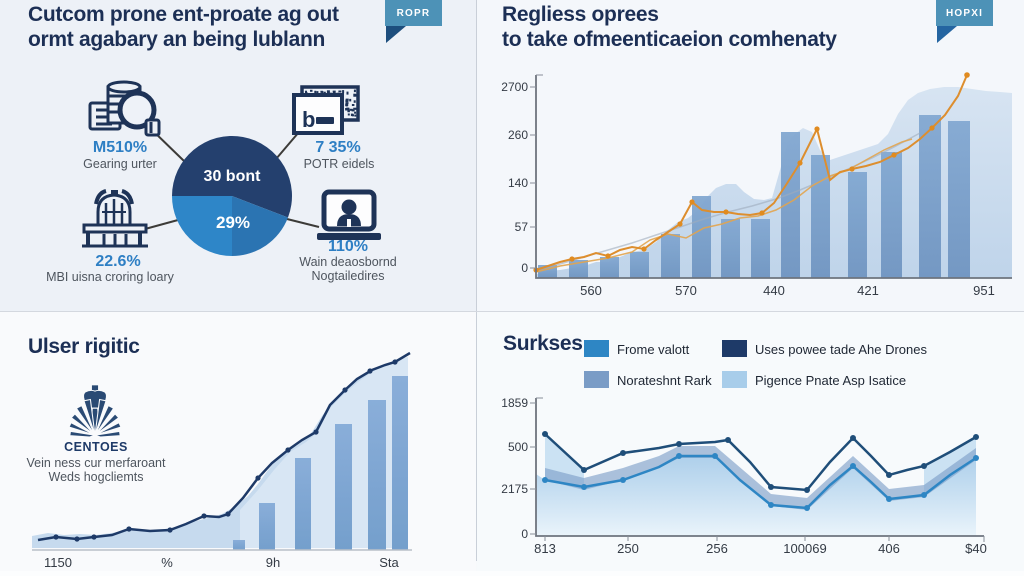  What do you see at coordinates (545, 548) in the screenshot?
I see `svg-text: 813` at bounding box center [545, 548].